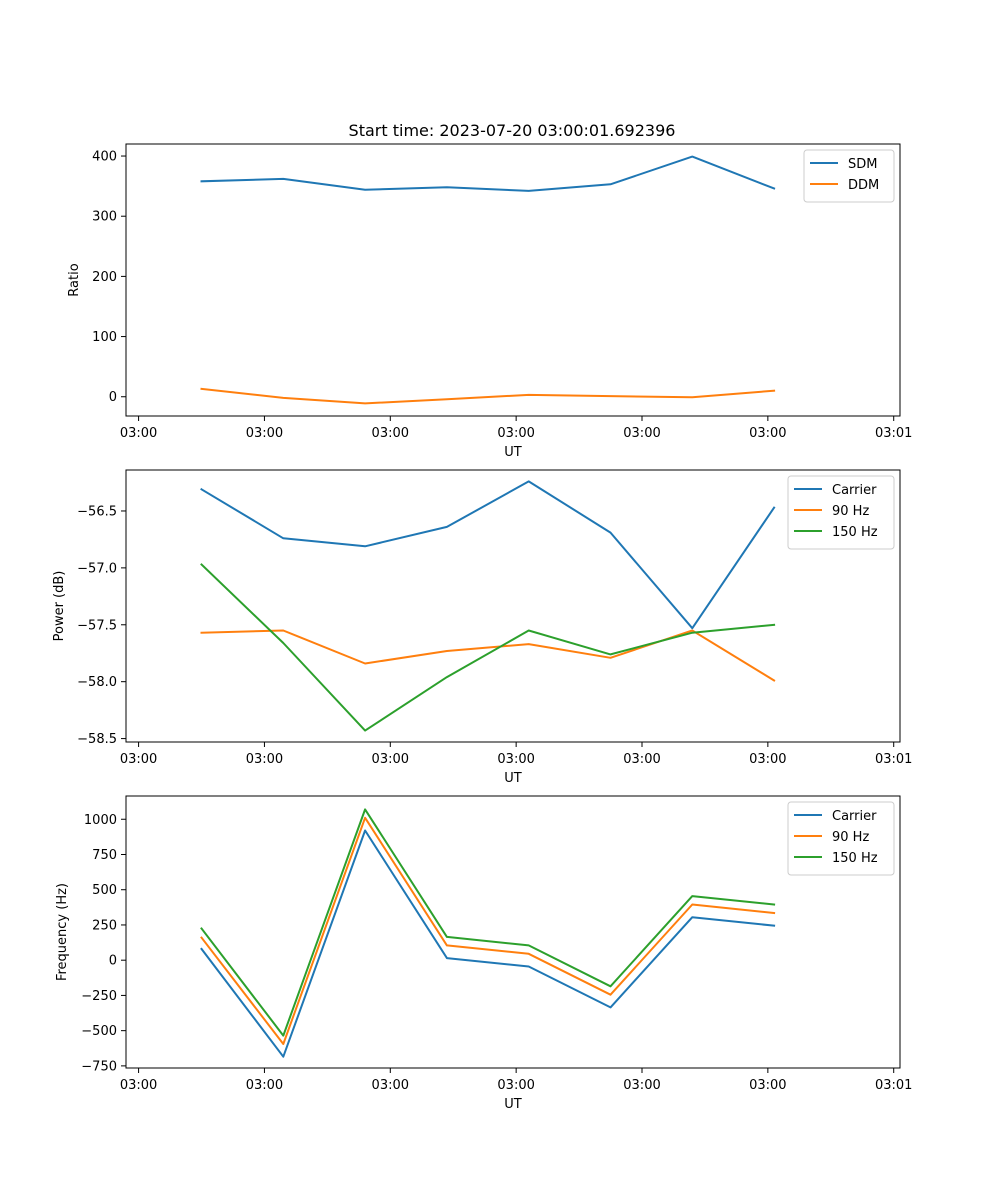  Describe the element at coordinates (113, 961) in the screenshot. I see `frequency-y-tick-label: 0` at that location.